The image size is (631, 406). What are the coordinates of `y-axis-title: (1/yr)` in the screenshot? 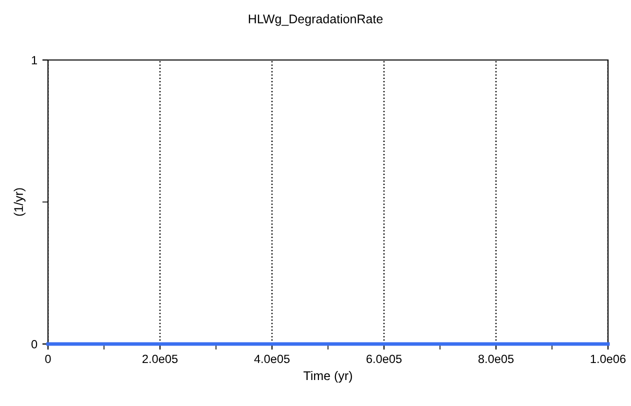 It's located at (20, 202).